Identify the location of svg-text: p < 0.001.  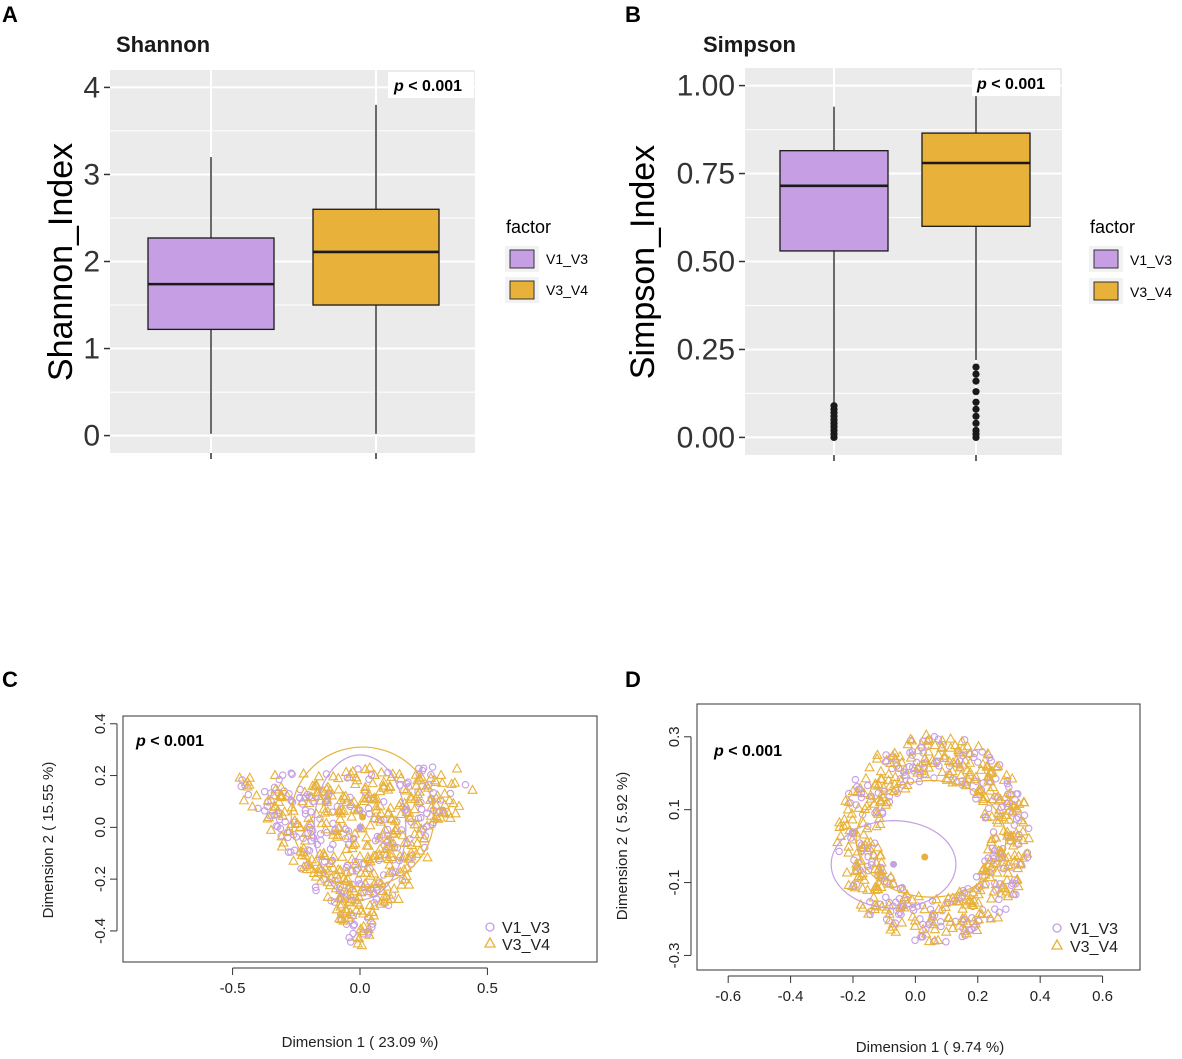
(1010, 84).